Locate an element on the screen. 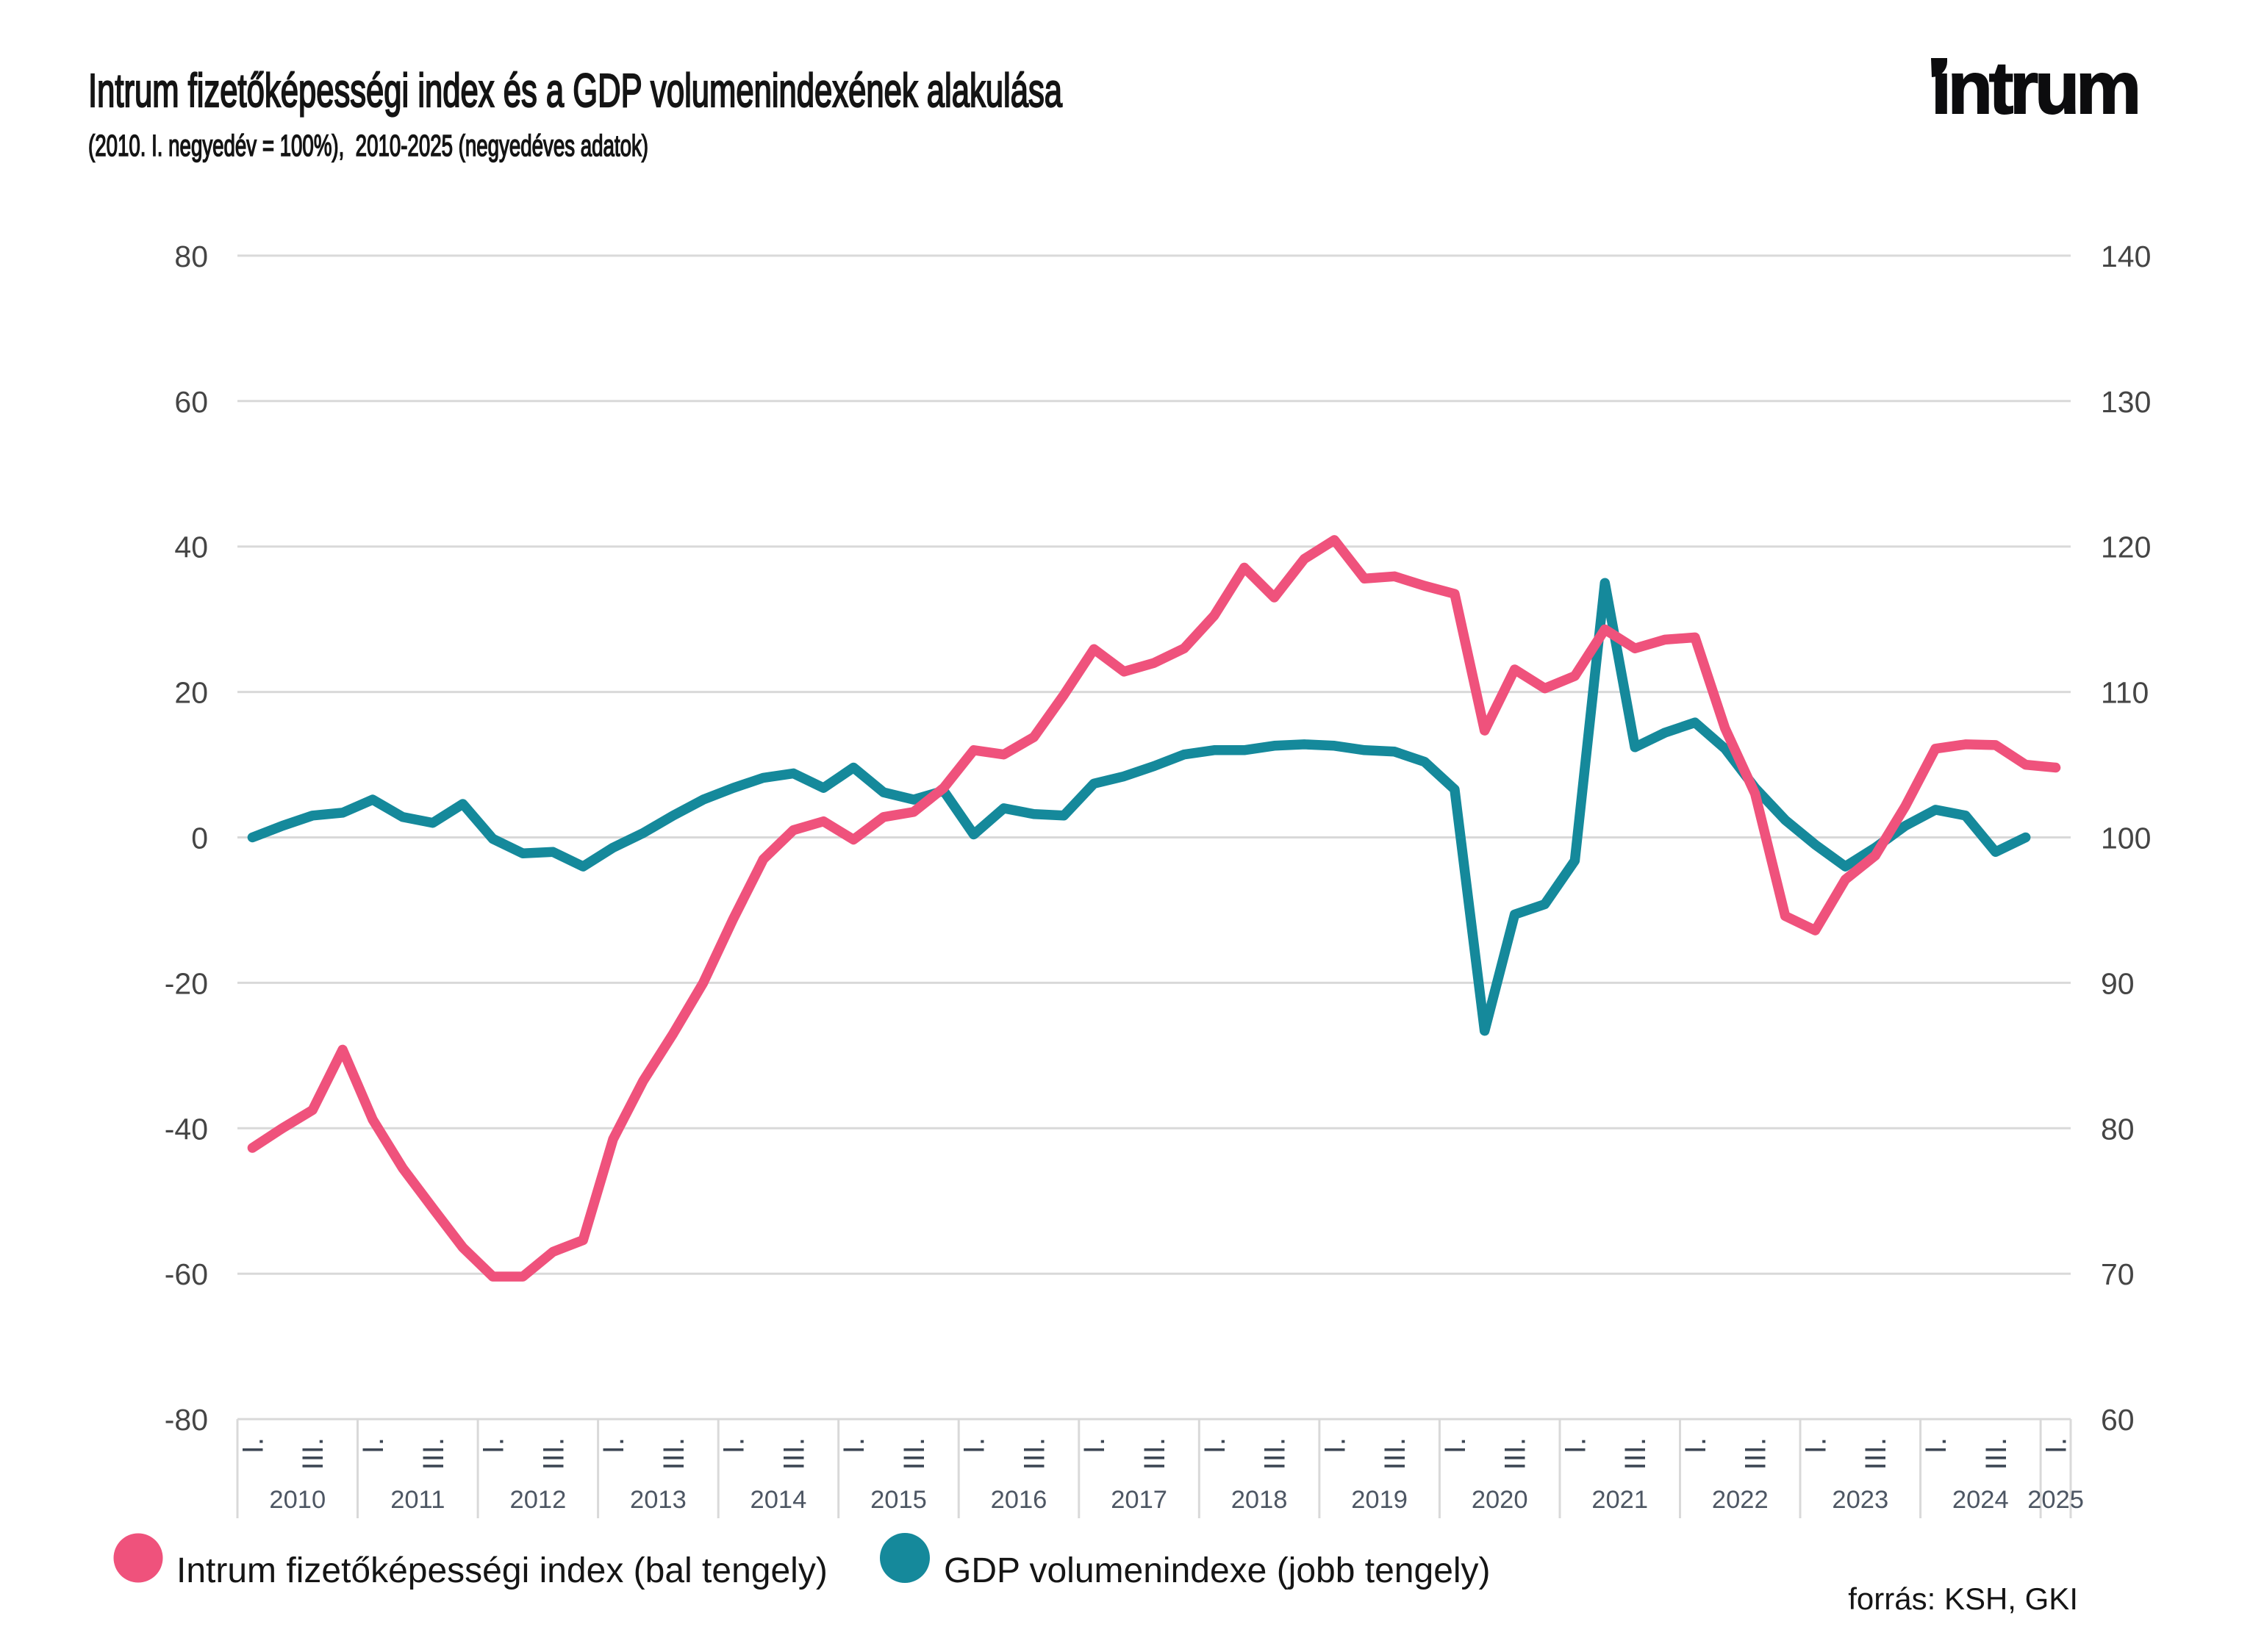  svg-text: 2025 is located at coordinates (2055, 1500).